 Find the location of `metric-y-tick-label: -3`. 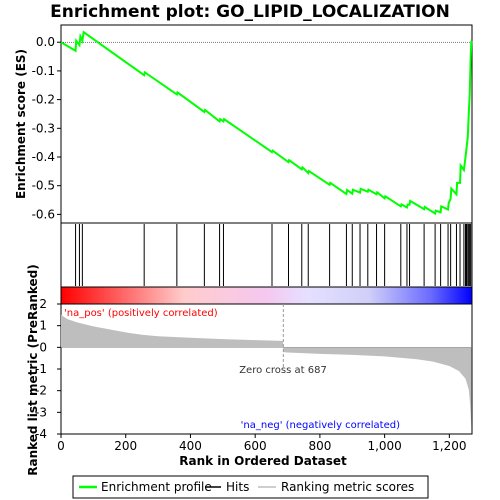

metric-y-tick-label: -3 is located at coordinates (41, 412).